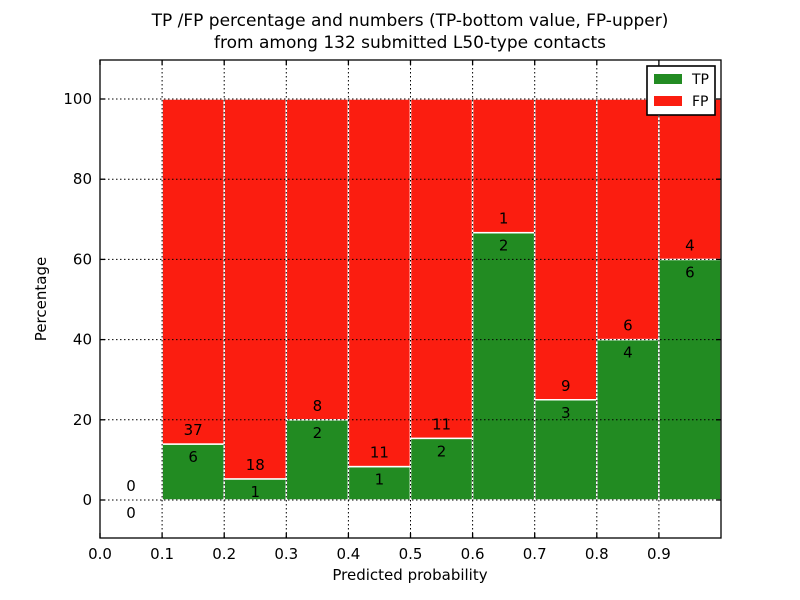  I want to click on x-tick-label: 0.1, so click(162, 554).